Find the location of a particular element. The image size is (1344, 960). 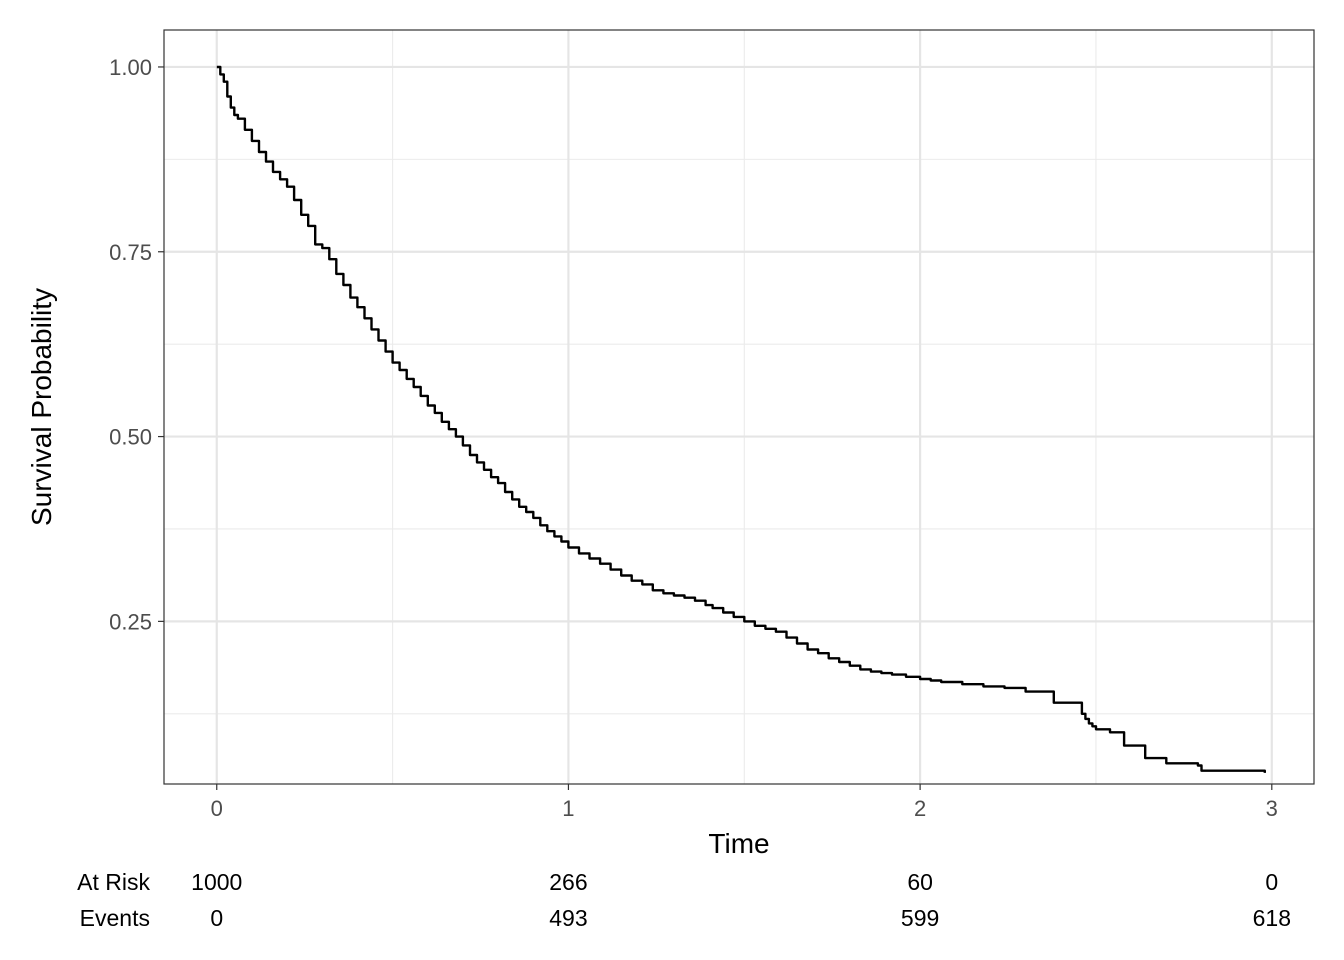

y-axis: 0.25 0.50 0.75 1.00 is located at coordinates (136, 344).